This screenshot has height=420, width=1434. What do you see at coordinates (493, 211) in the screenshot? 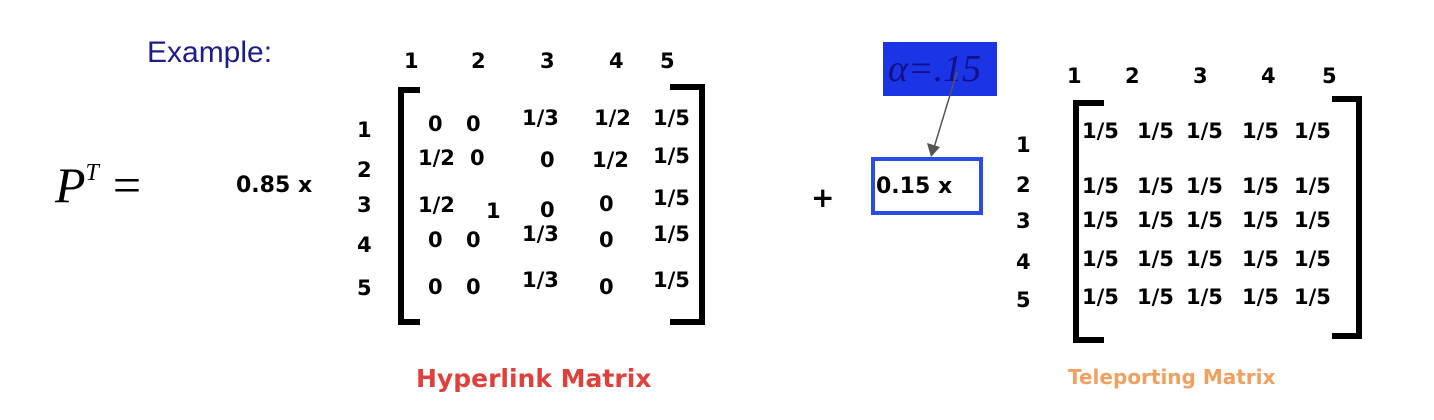
I see `hyperlink-cell: 1` at bounding box center [493, 211].